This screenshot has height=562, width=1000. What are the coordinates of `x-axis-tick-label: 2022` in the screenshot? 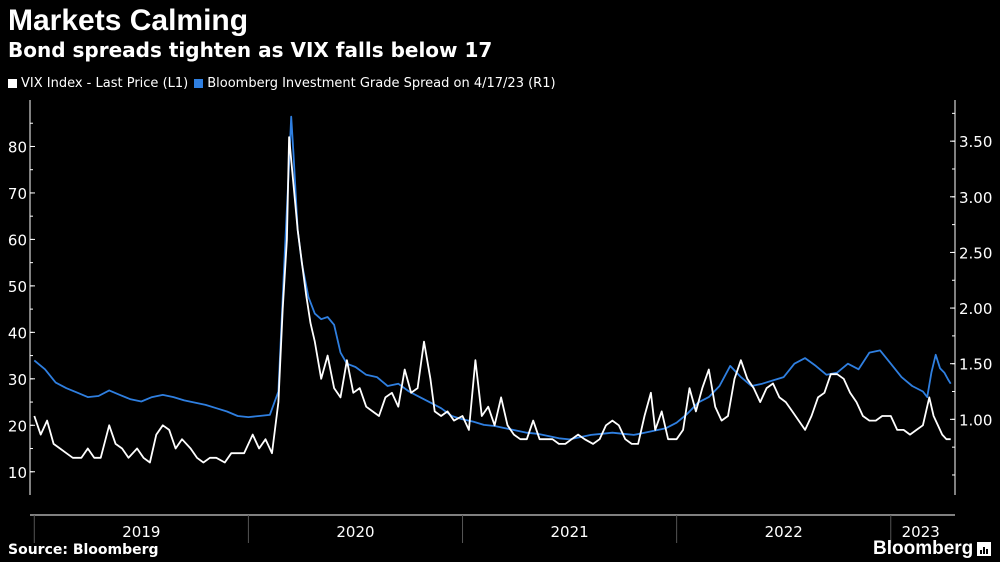 It's located at (784, 532).